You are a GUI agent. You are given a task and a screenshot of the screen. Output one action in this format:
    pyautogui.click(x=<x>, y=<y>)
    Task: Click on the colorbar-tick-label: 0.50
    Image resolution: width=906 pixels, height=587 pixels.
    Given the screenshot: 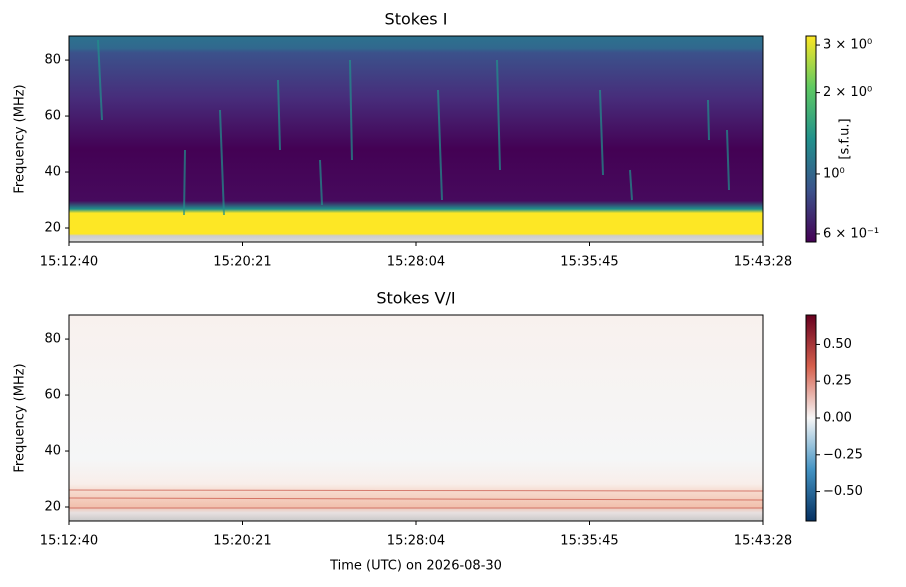 What is the action you would take?
    pyautogui.click(x=837, y=344)
    